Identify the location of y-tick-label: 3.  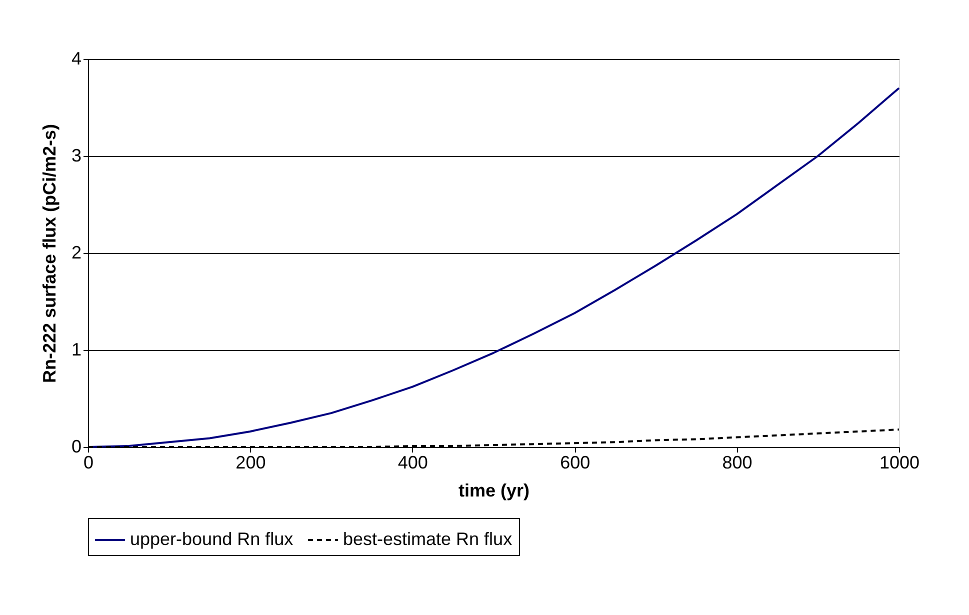
(76, 156).